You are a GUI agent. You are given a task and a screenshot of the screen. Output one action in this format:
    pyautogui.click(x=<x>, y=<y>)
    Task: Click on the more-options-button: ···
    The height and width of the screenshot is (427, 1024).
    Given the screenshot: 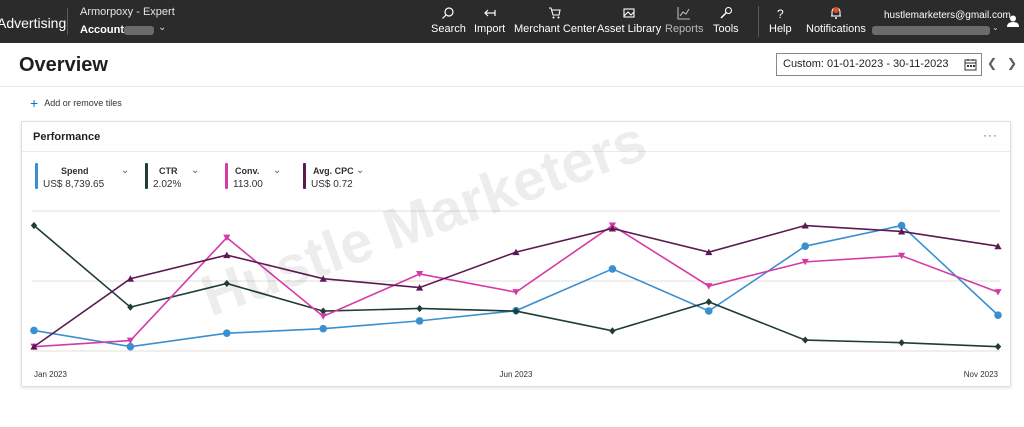 What is the action you would take?
    pyautogui.click(x=990, y=135)
    